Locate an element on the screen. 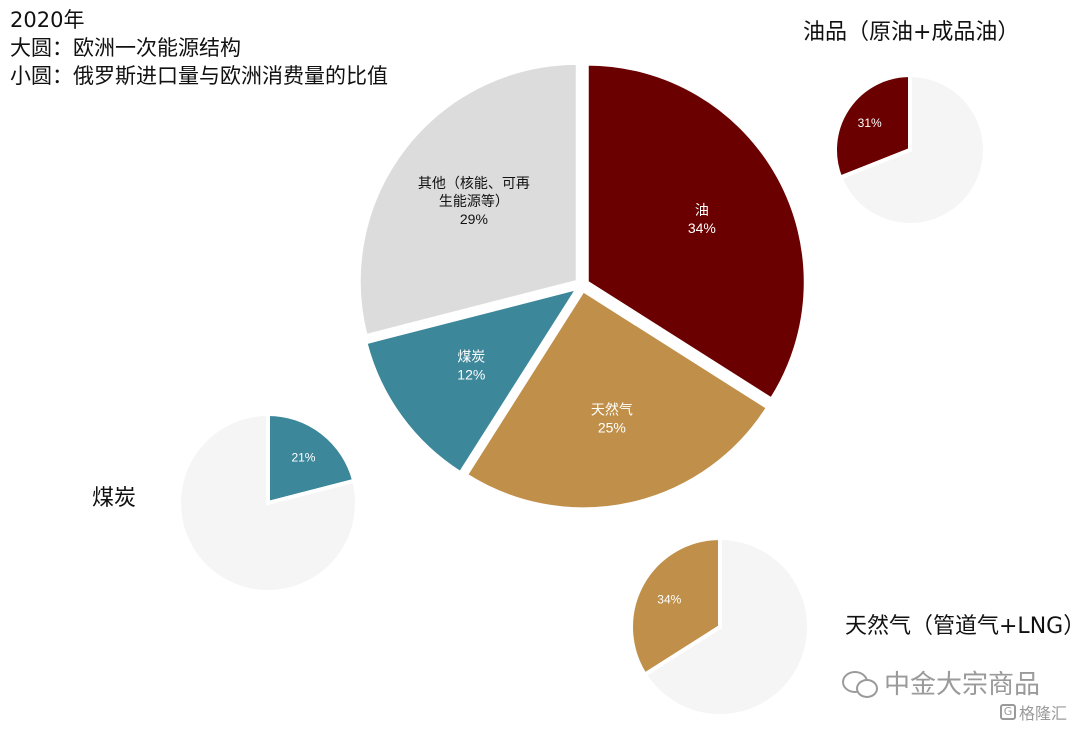 Image resolution: width=1080 pixels, height=730 pixels. gelonghui-logo-icon: G is located at coordinates (1008, 712).